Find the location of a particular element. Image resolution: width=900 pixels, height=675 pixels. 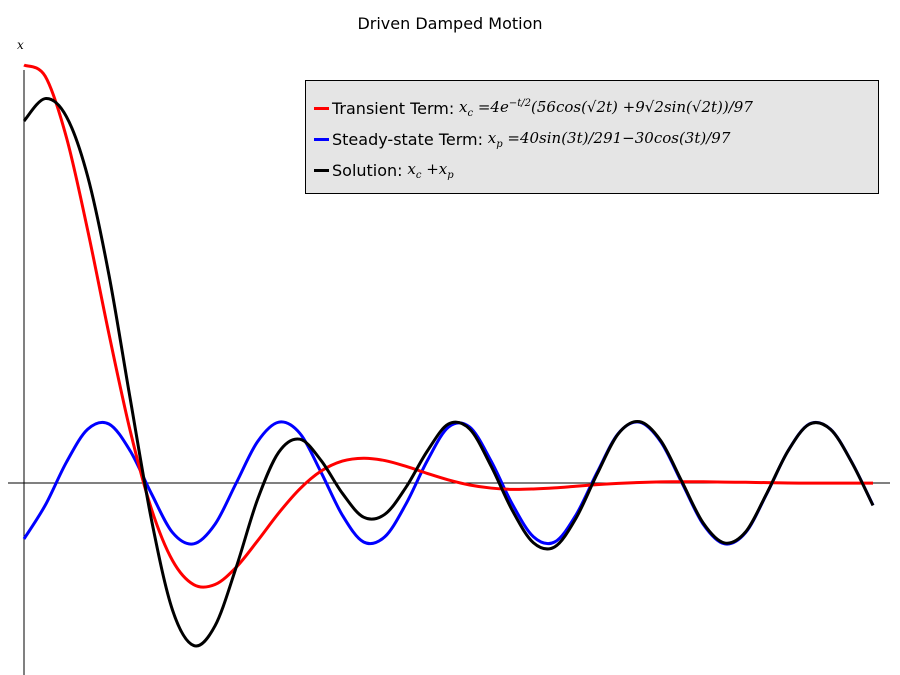

legend-formula-transient: xc =4e−t/2(56cos(√2t) +9√2sin(√2t))/97 is located at coordinates (603, 108).